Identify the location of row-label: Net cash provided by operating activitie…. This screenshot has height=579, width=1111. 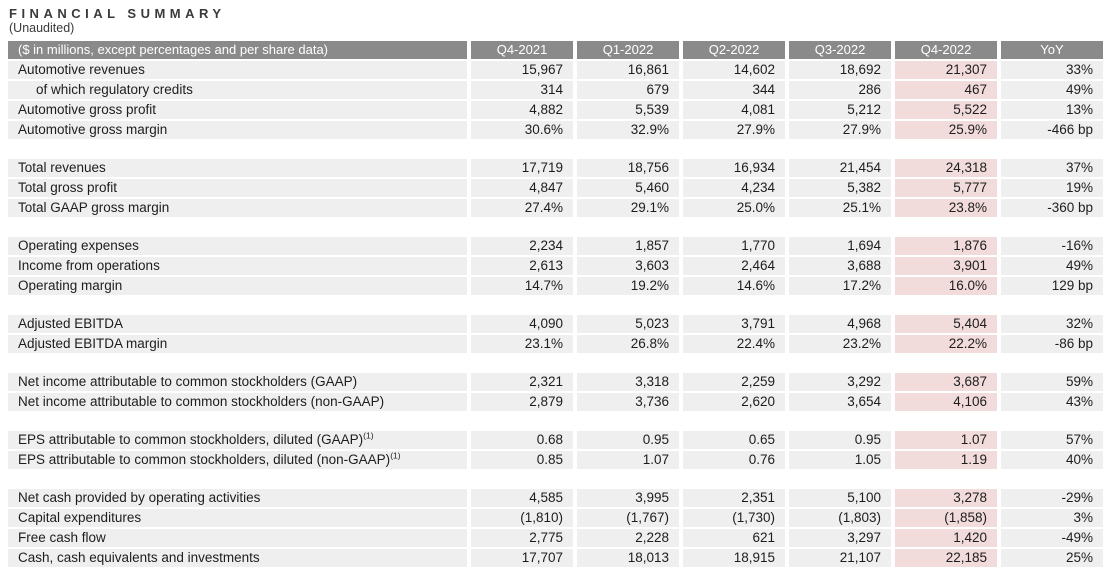
(237, 499).